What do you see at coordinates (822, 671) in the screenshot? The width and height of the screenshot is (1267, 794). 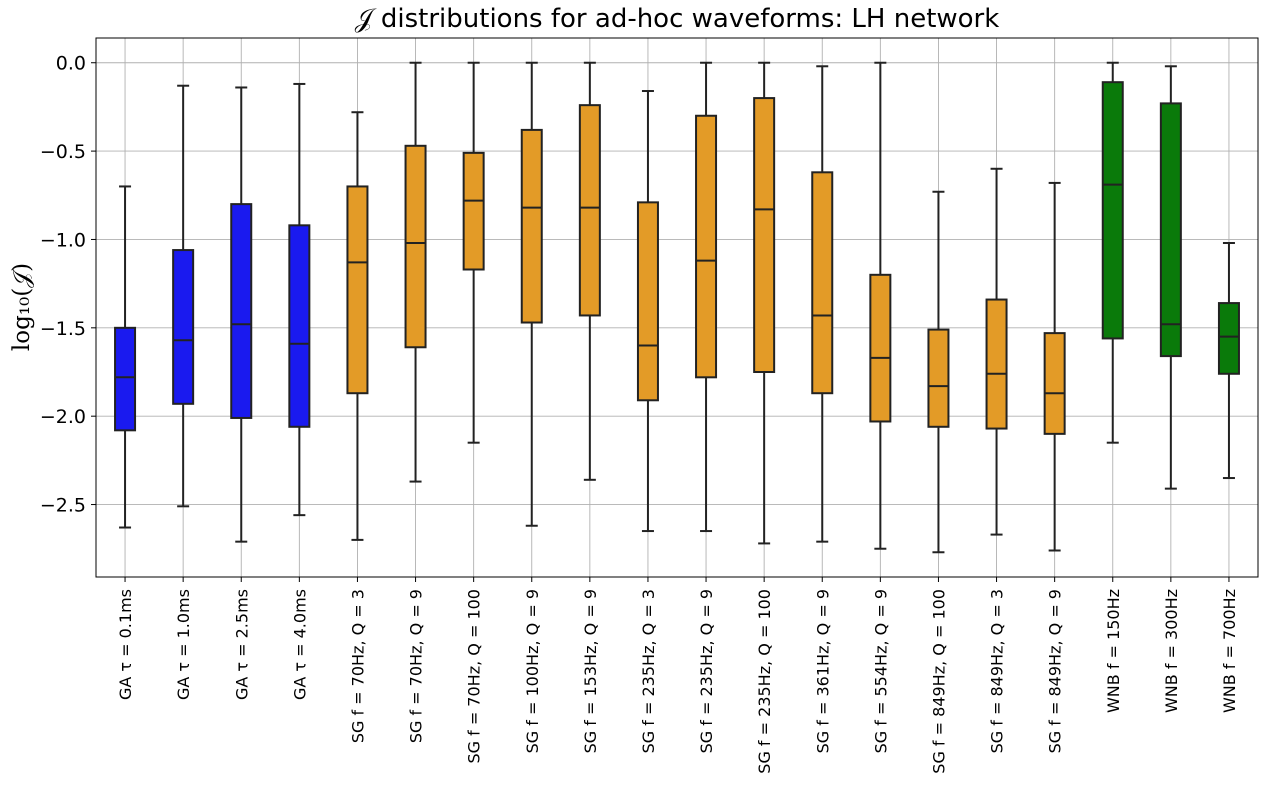 I see `x-tick-label: SG f = 361Hz, Q = 9` at bounding box center [822, 671].